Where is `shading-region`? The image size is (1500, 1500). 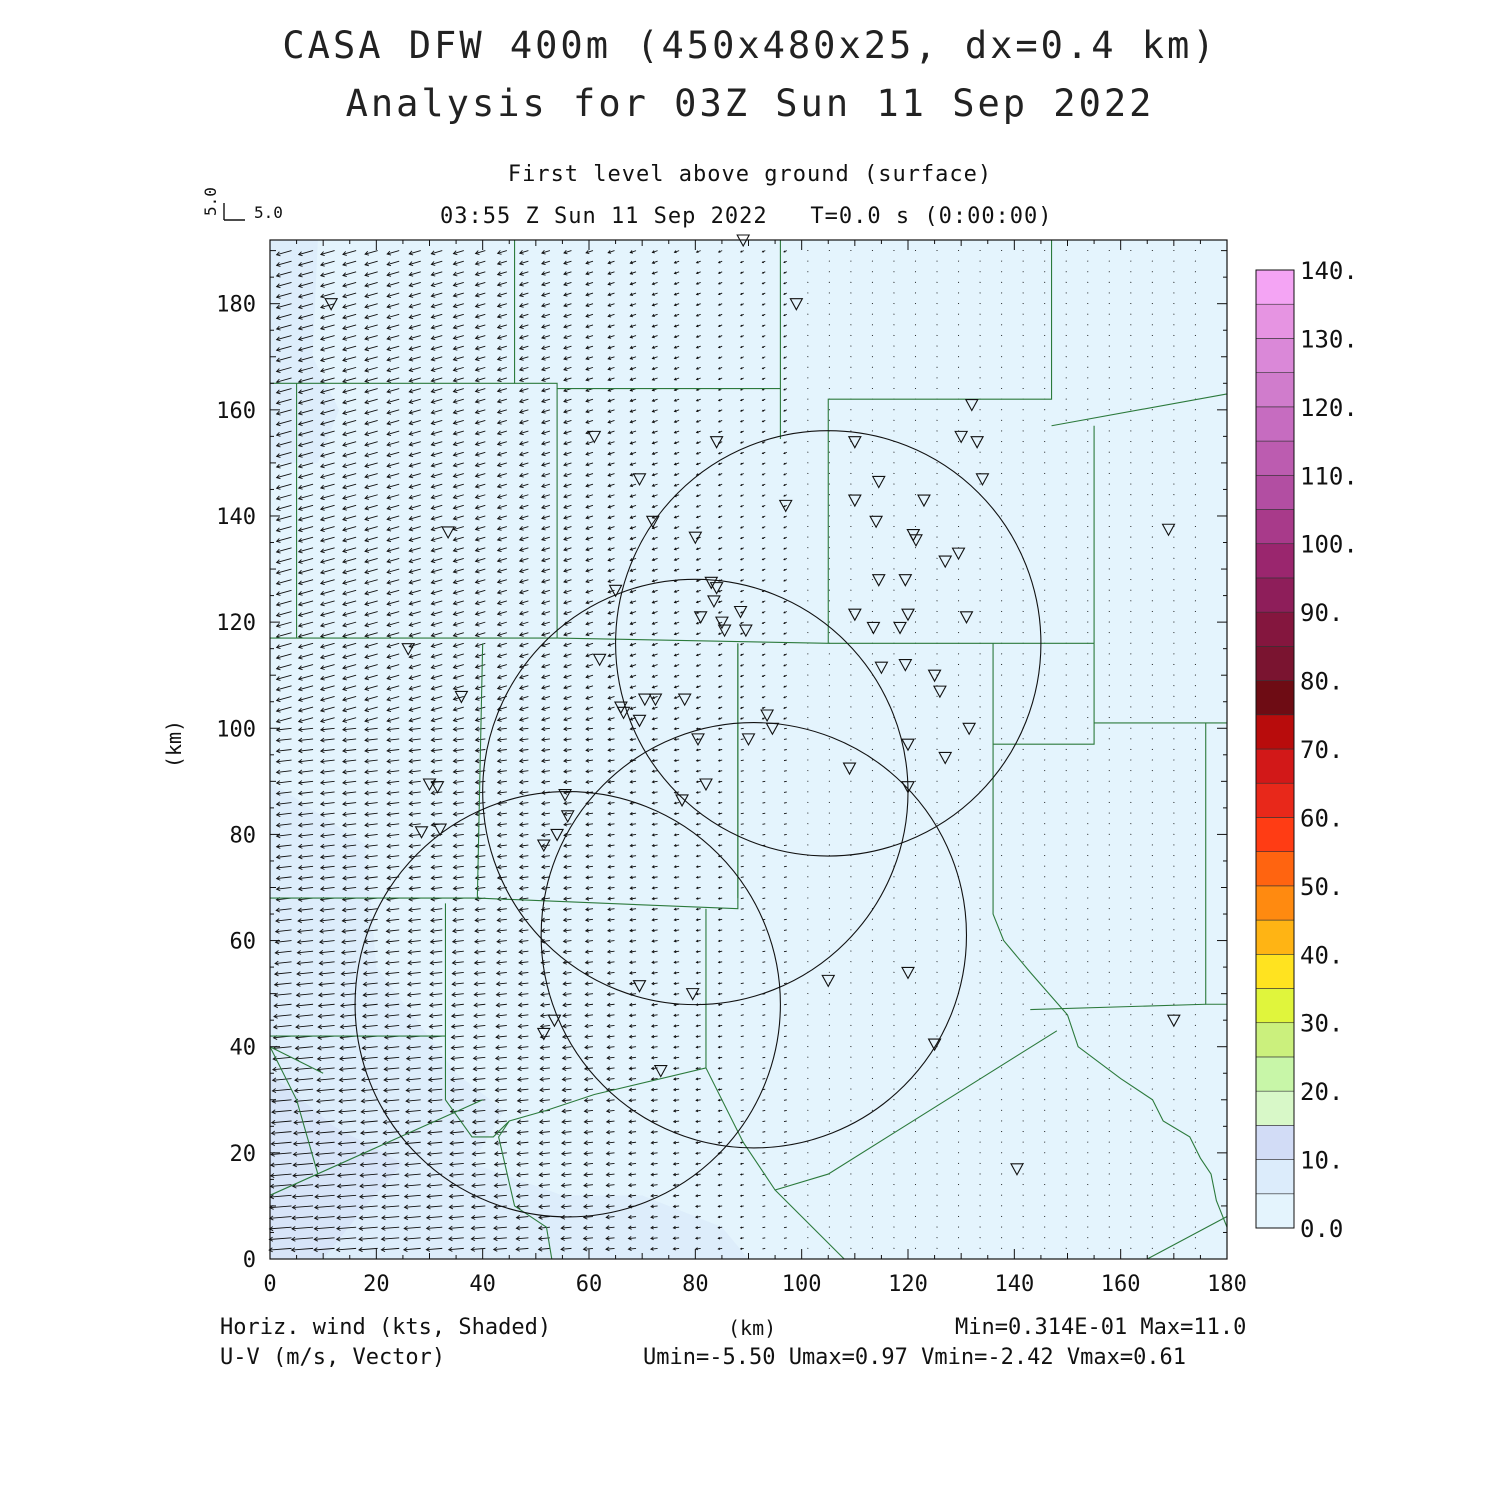
shading-region is located at coordinates (509, 1020).